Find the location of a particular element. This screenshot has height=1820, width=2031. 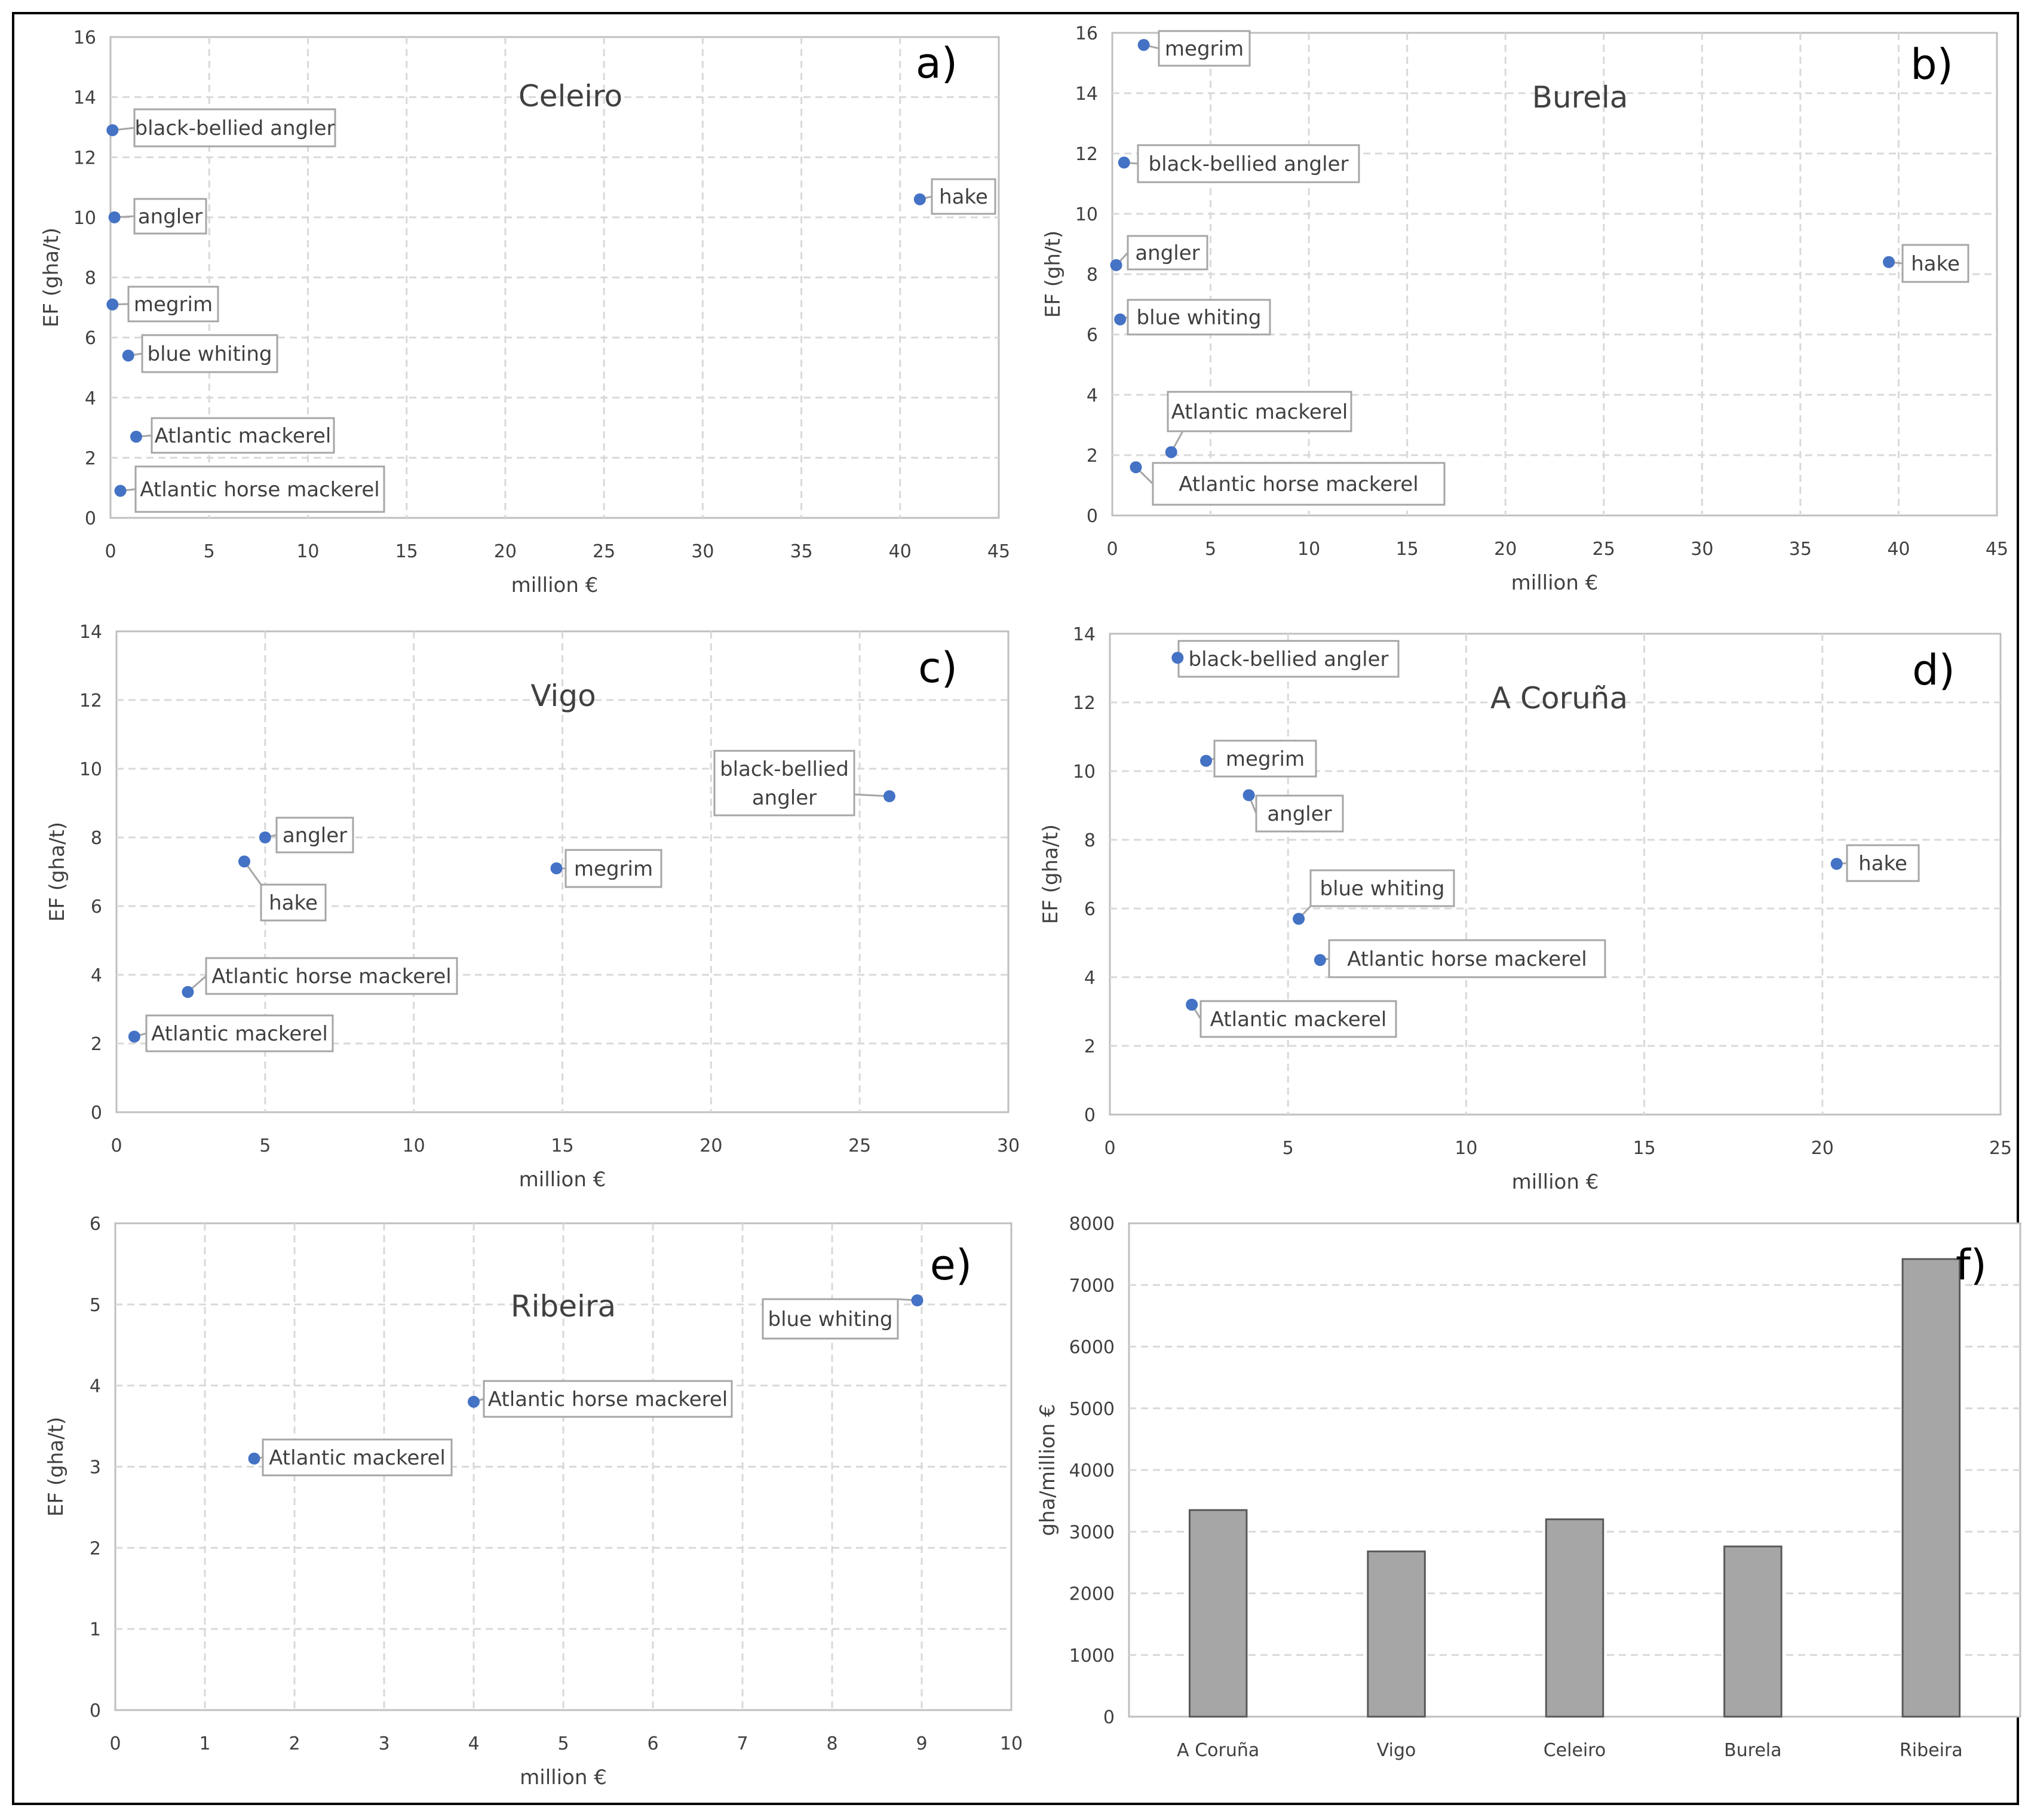

callout-label: black-bellied is located at coordinates (785, 769).